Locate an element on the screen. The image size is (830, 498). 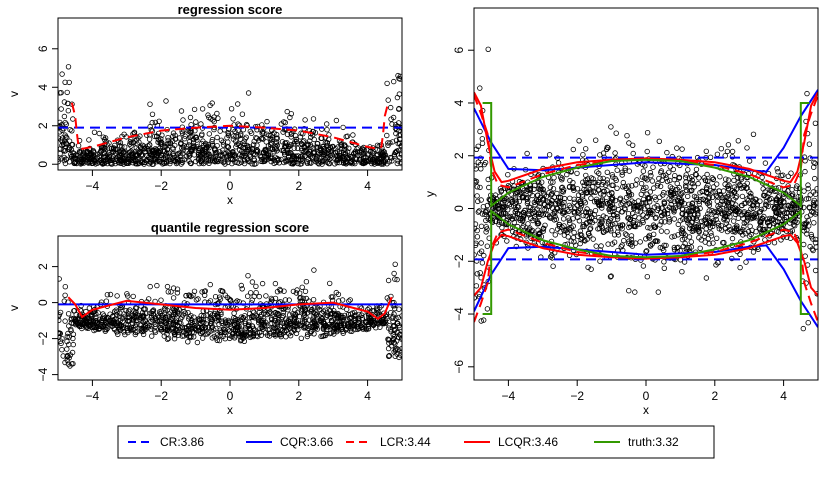
p1-x-tick-label: 0 is located at coordinates (230, 186).